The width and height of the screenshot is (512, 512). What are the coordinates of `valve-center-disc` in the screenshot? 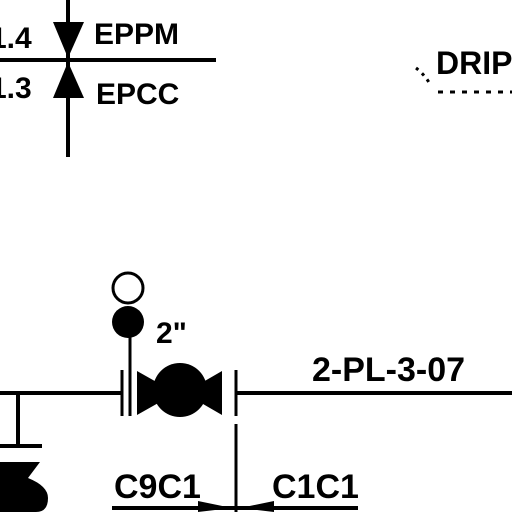 It's located at (180, 390).